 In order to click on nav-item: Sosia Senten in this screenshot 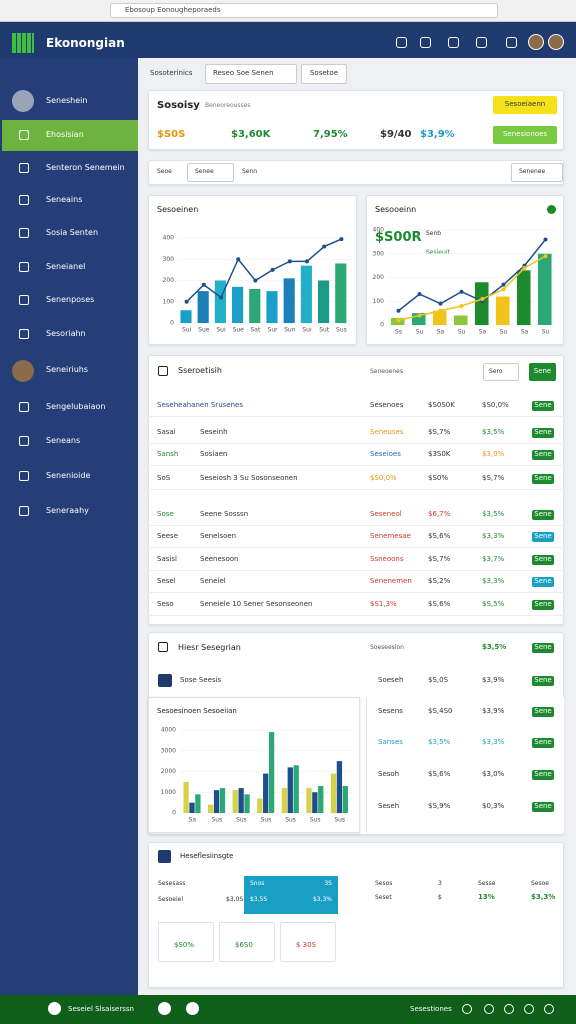, I will do `click(72, 232)`.